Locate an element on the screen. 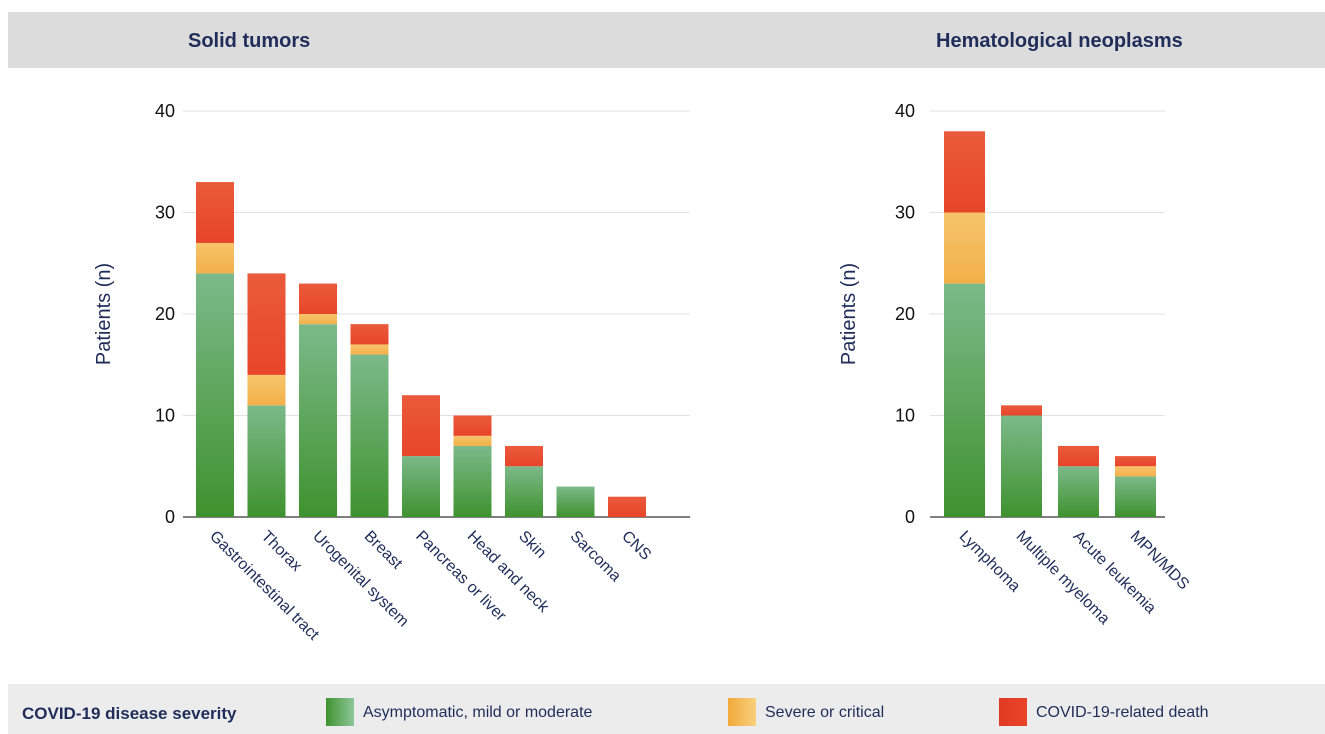  heme-y-tick-label: 10 is located at coordinates (905, 416).